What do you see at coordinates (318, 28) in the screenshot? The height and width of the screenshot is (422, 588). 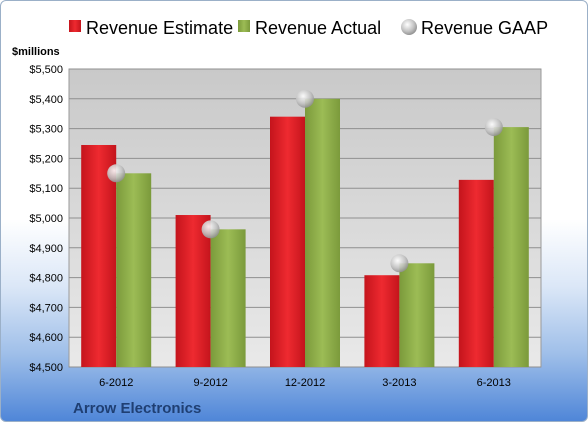 I see `legend-label-actual: Revenue Actual` at bounding box center [318, 28].